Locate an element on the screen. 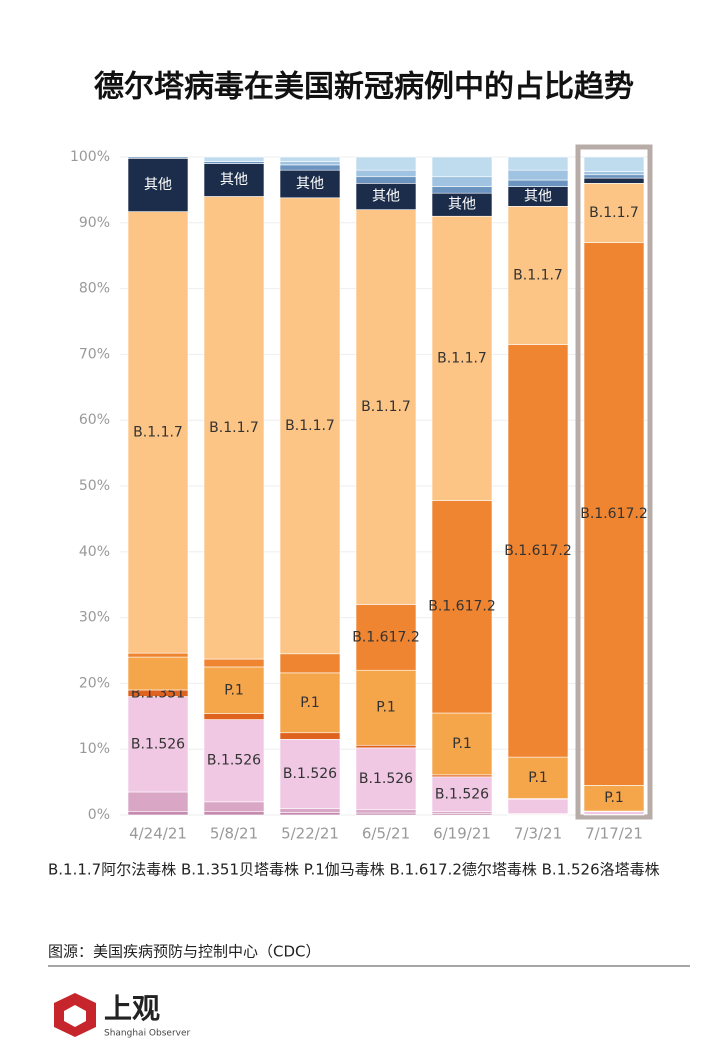 The height and width of the screenshot is (1061, 728). highlight-frame is located at coordinates (614, 482).